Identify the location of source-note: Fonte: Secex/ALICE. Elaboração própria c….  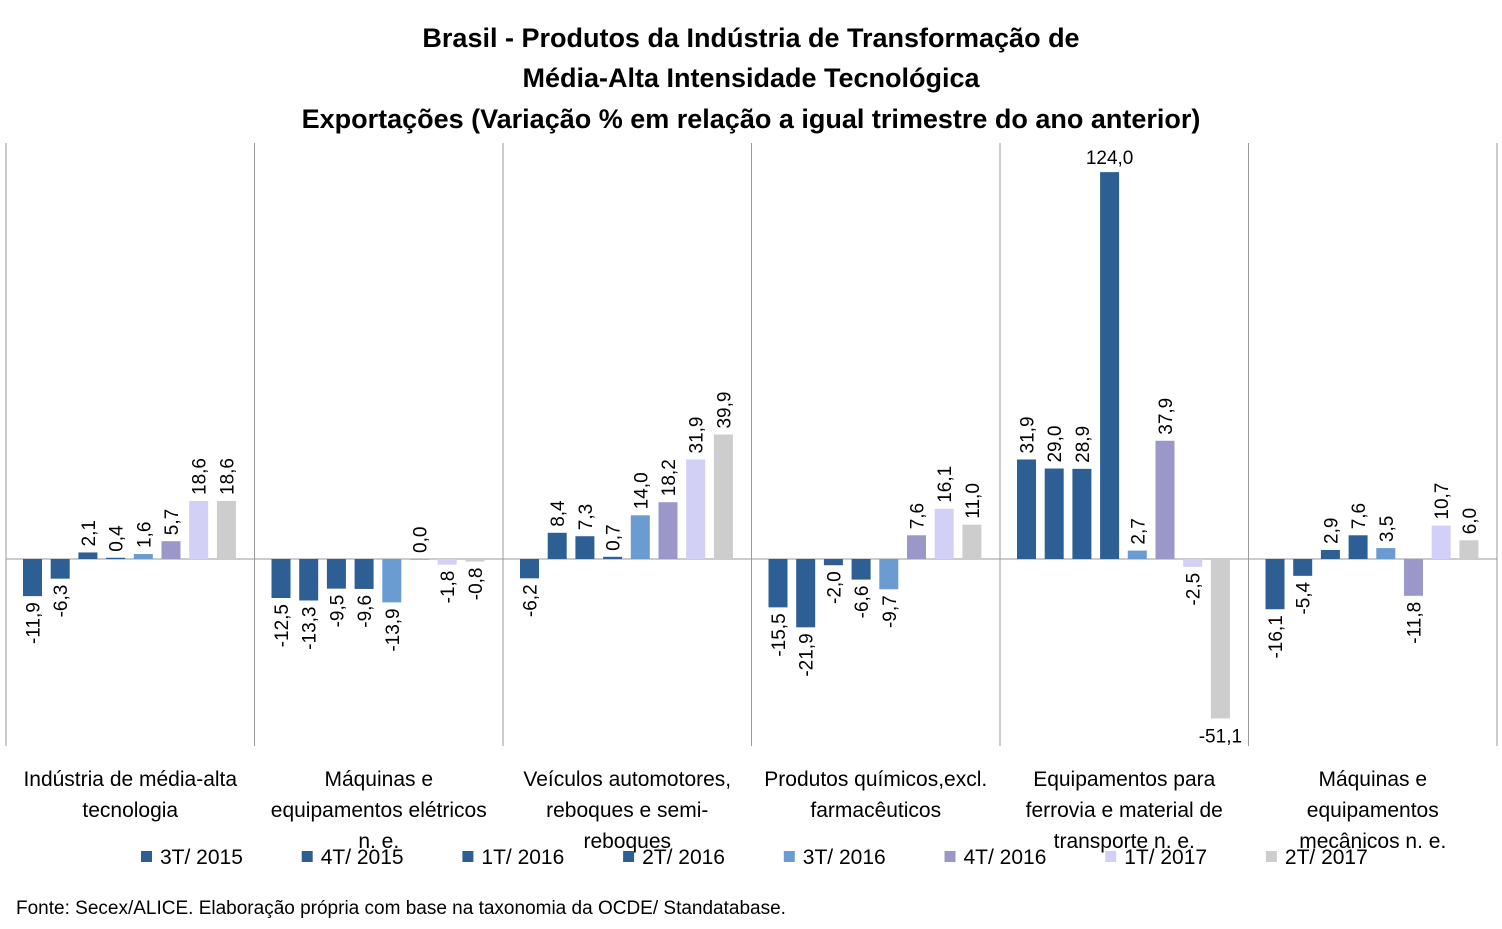
(401, 908).